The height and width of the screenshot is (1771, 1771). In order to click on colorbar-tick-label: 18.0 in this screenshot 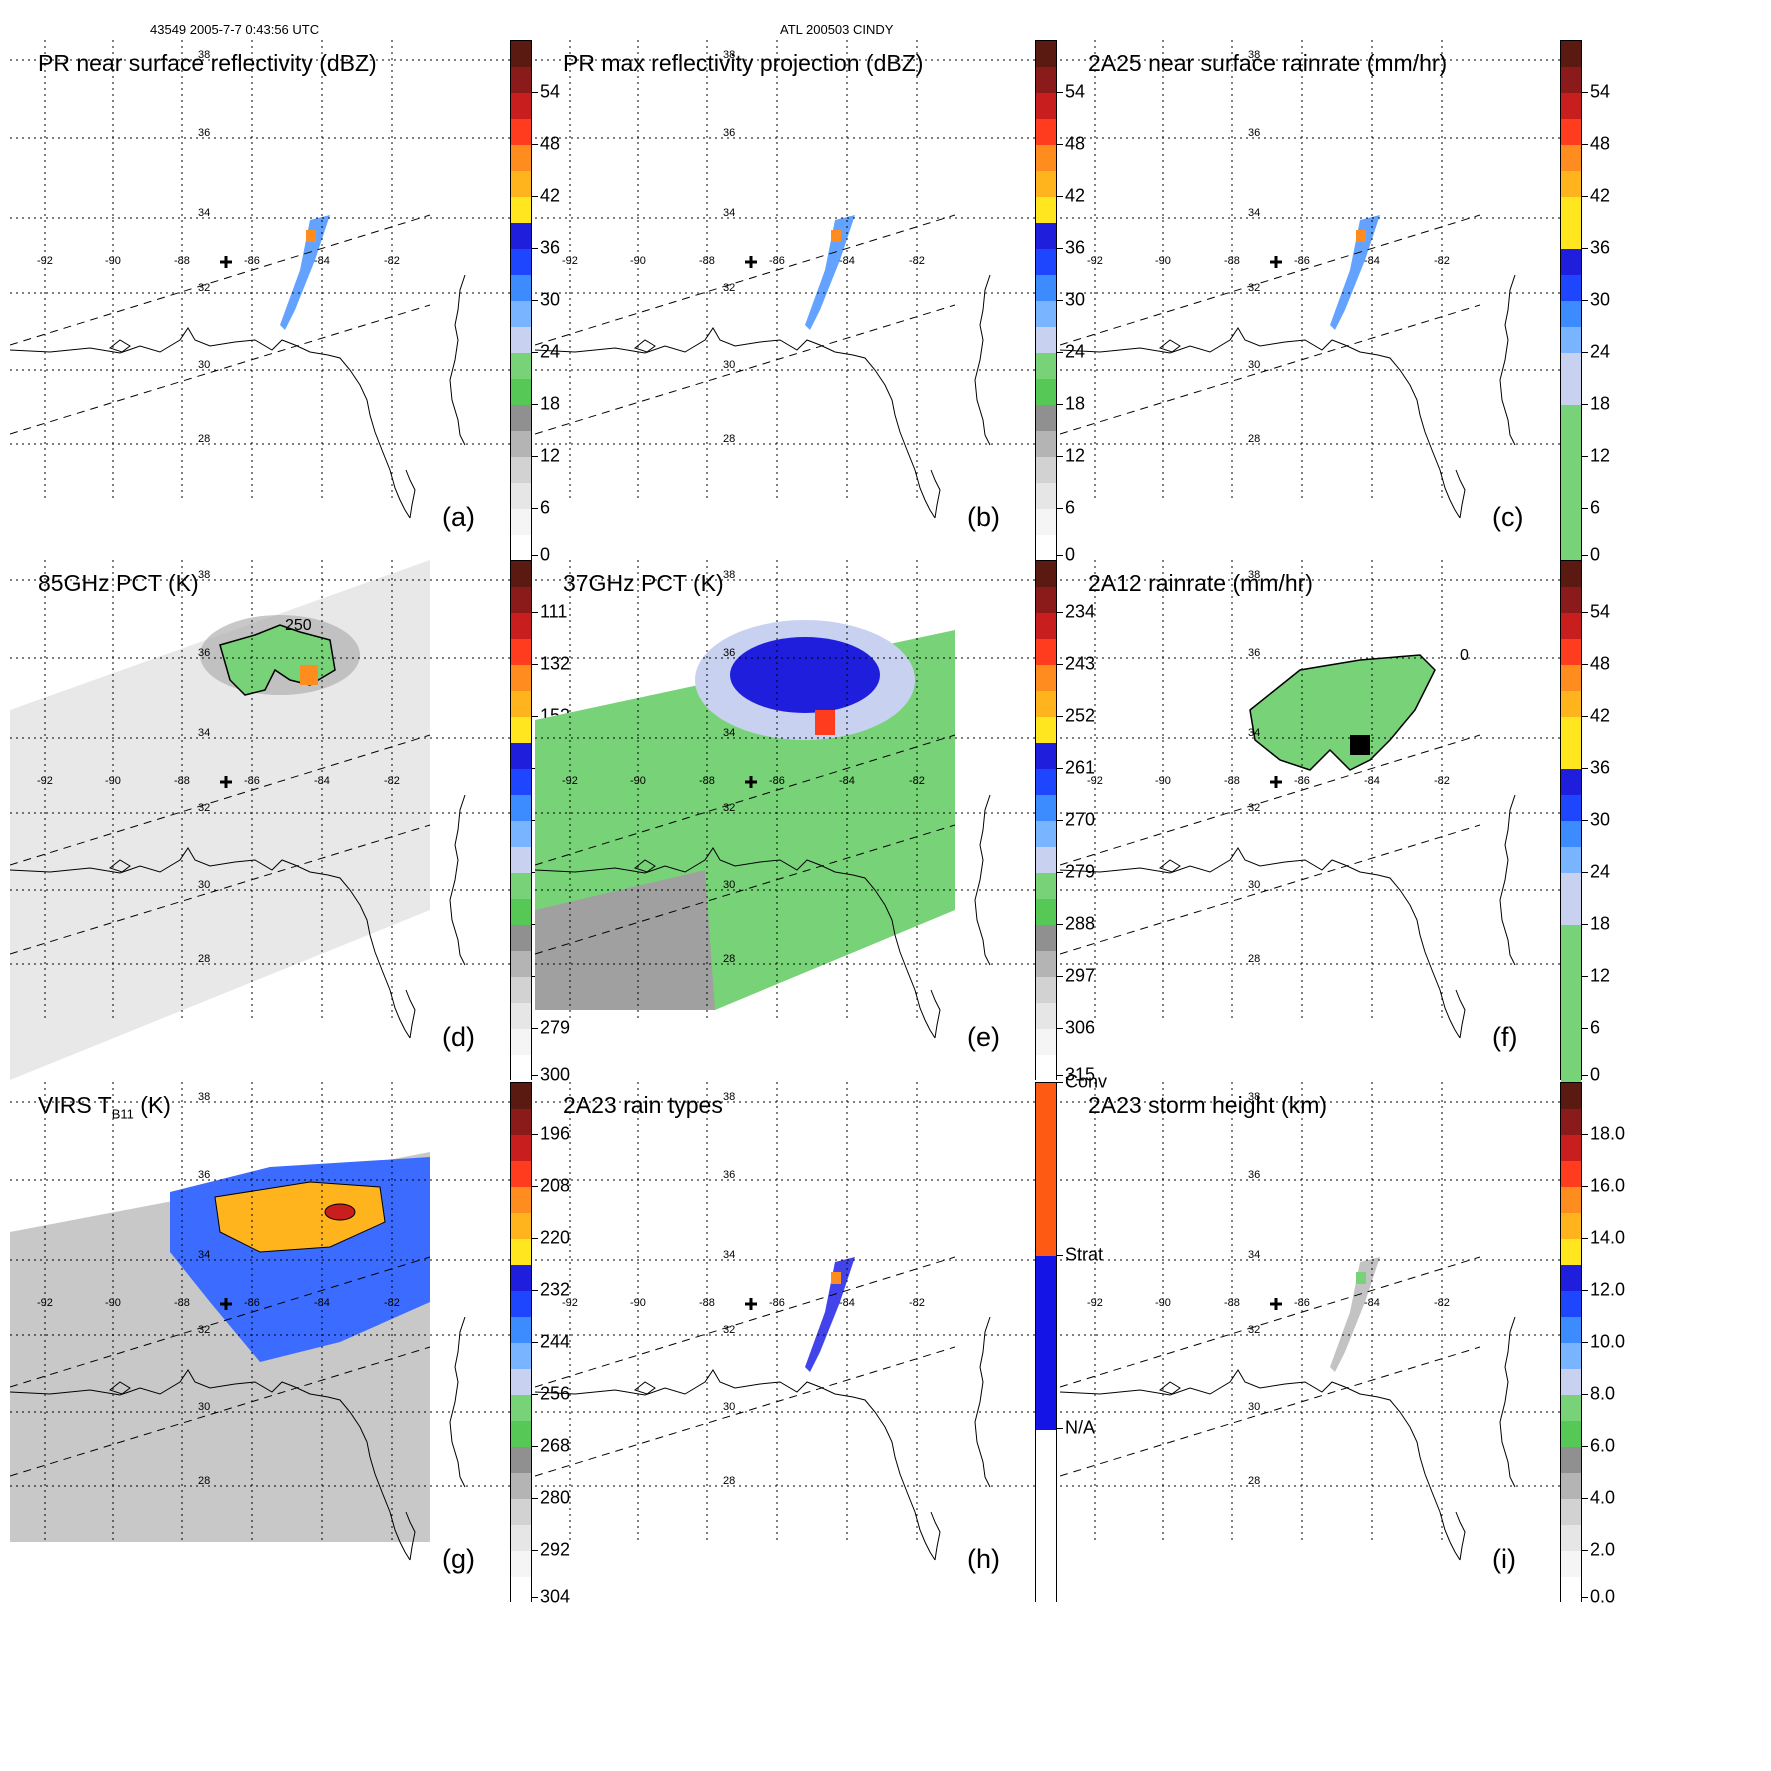, I will do `click(1608, 1133)`.